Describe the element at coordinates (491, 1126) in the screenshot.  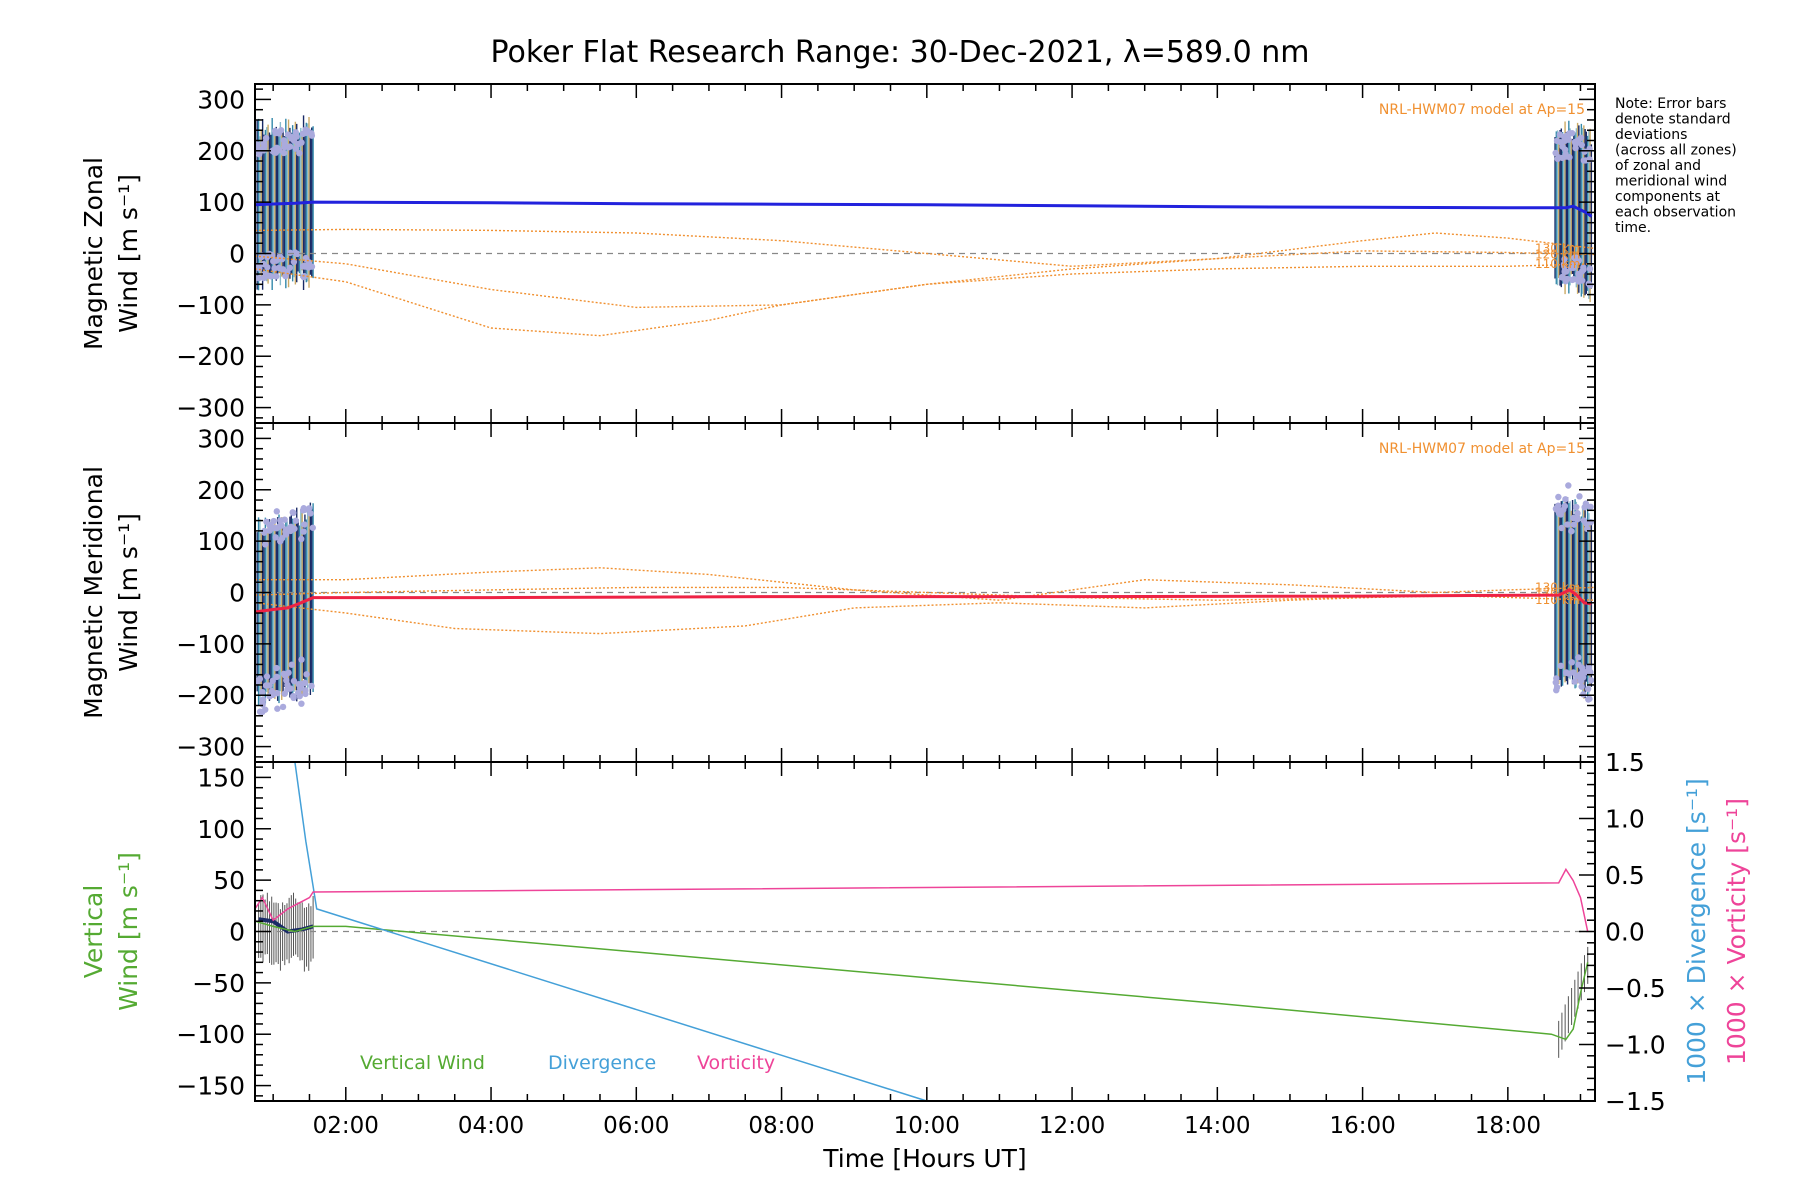
I see `x-tick-label: 04:00` at that location.